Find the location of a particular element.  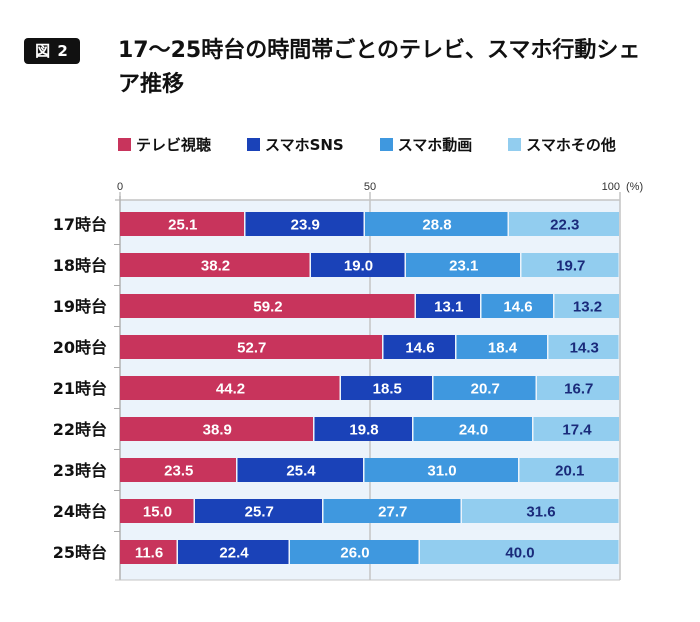

data-label: 25.1 is located at coordinates (182, 225).